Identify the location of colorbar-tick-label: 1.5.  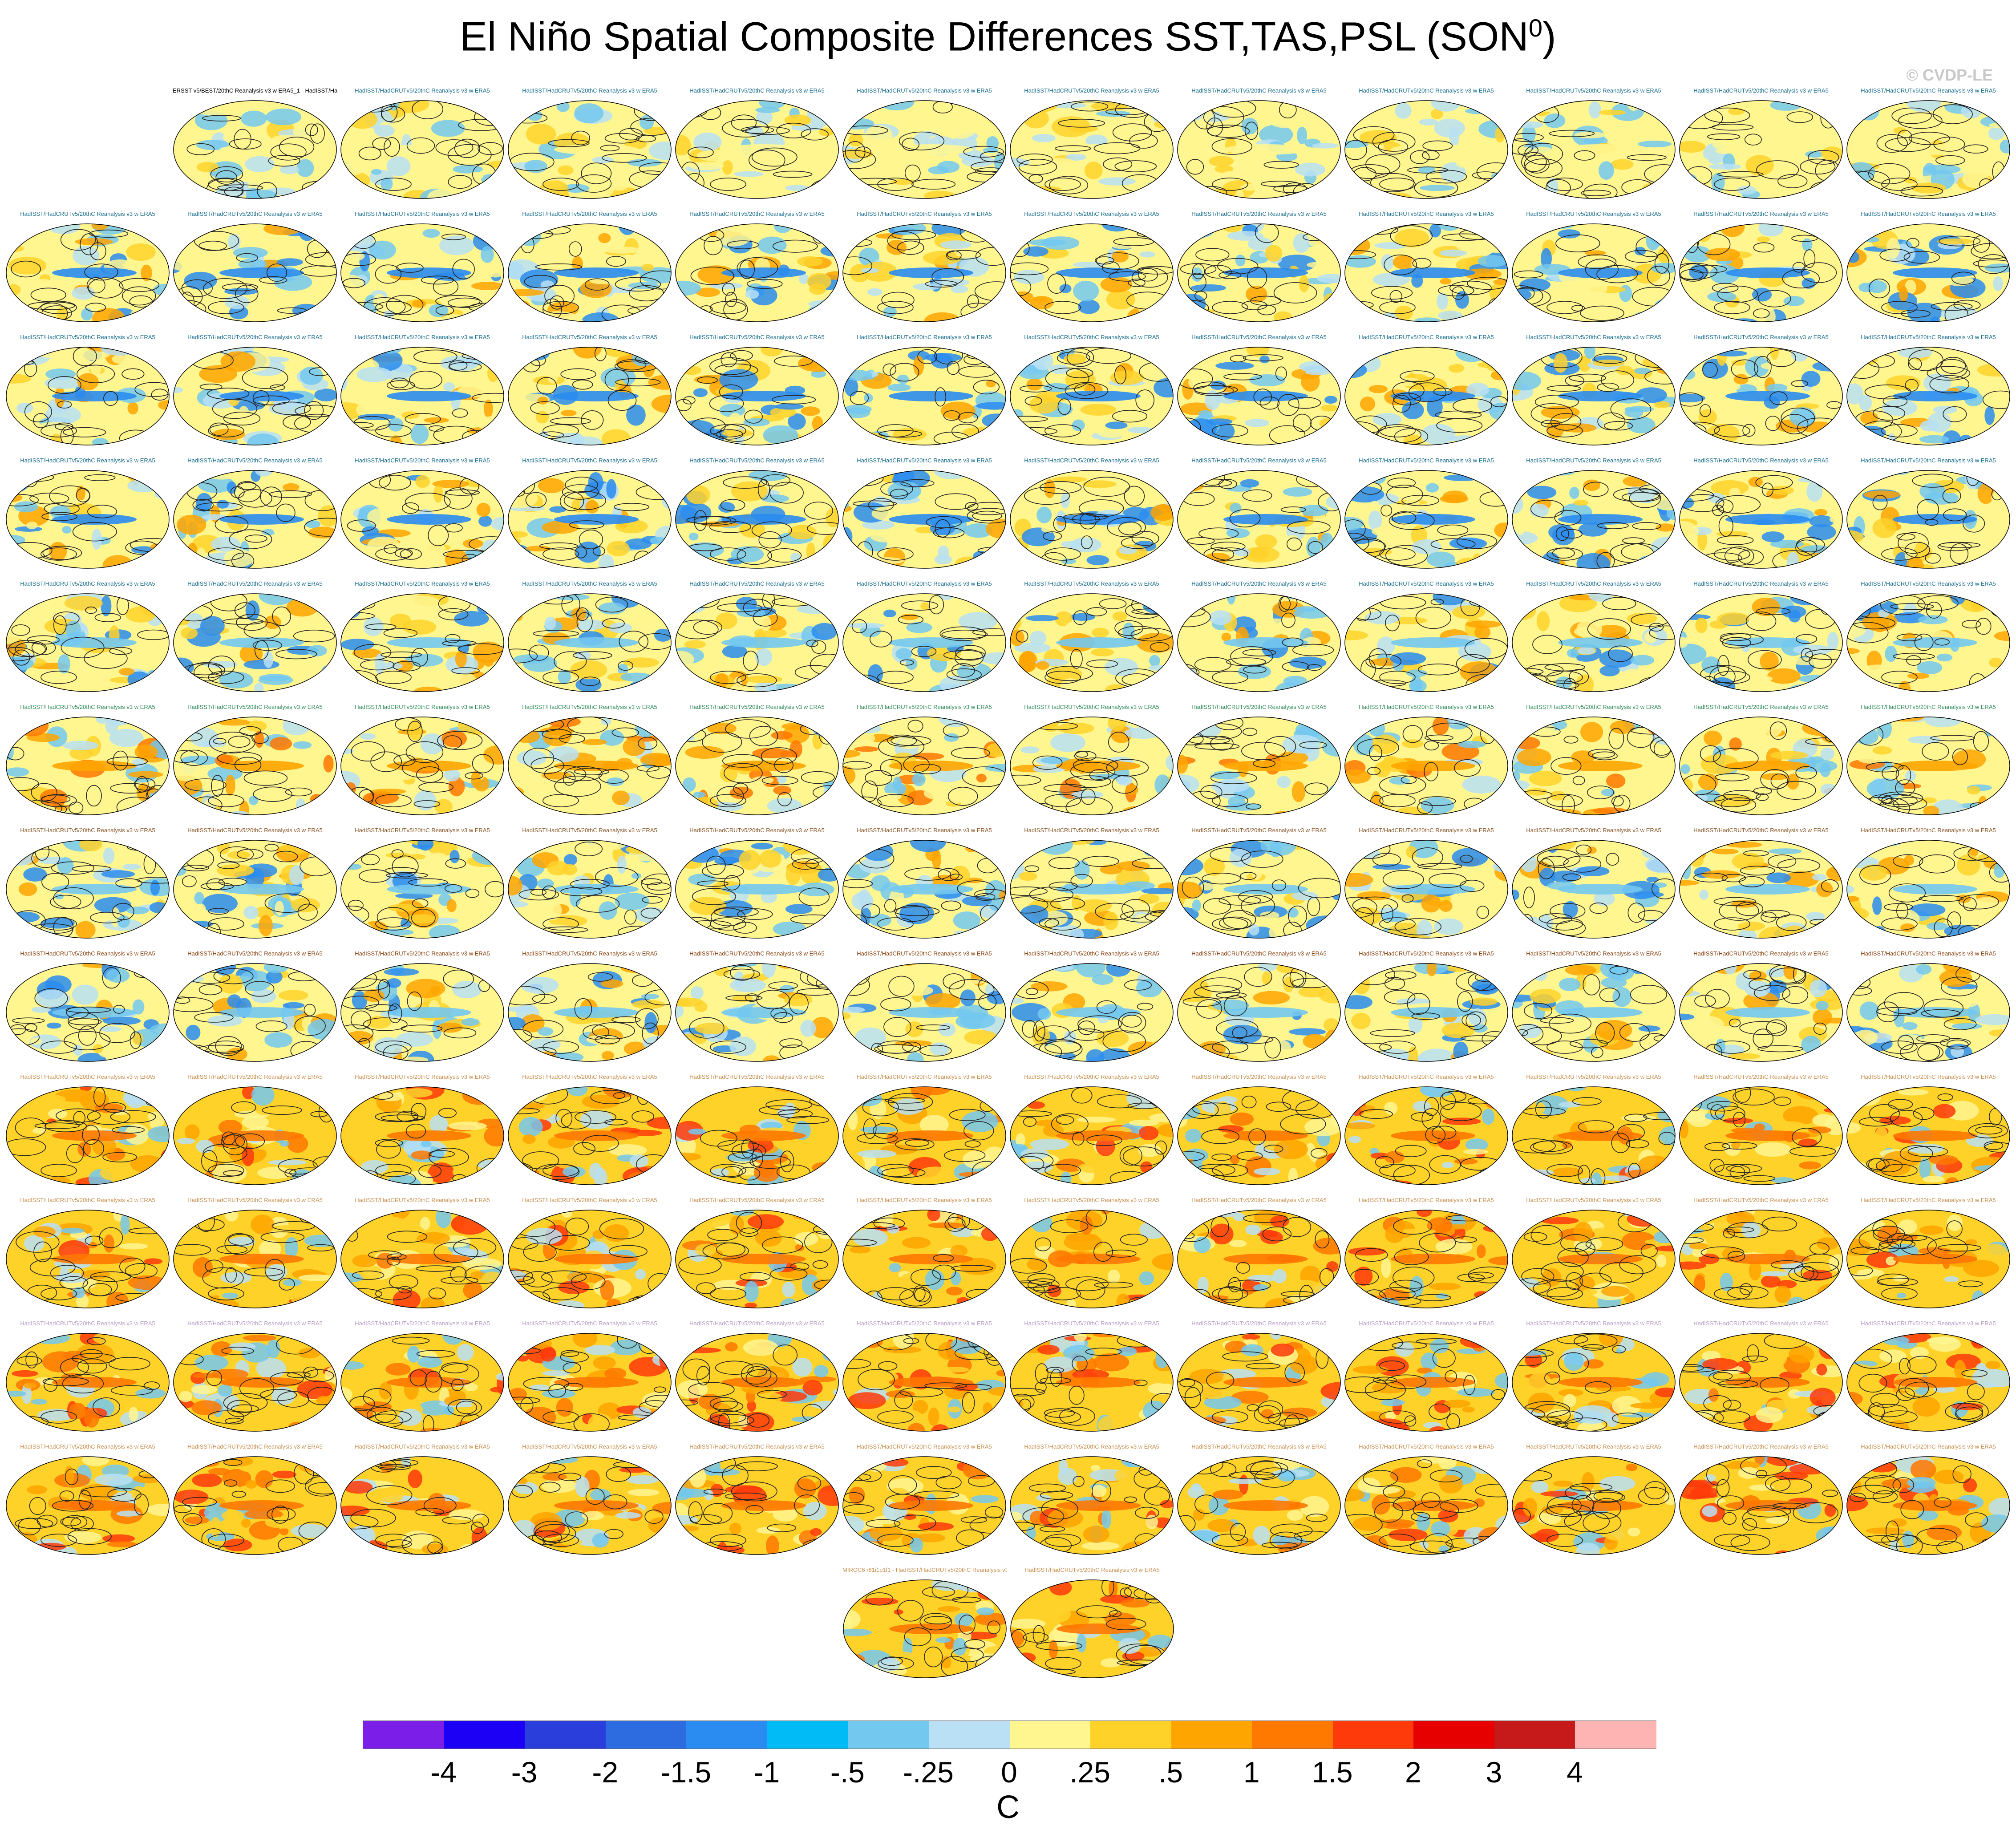
(1332, 1772).